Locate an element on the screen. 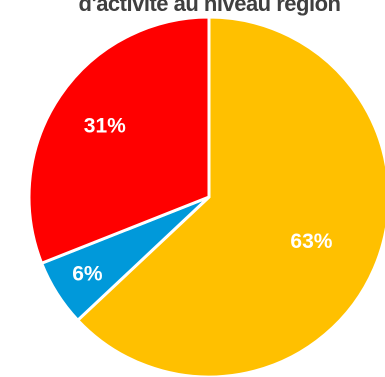 The height and width of the screenshot is (377, 385). slice-label-63-percent: 63% is located at coordinates (311, 241).